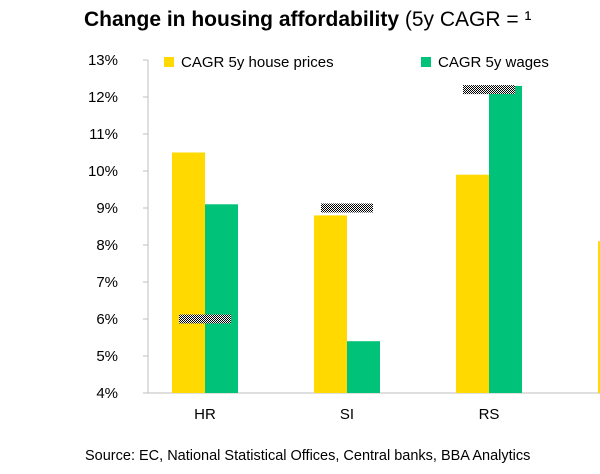  I want to click on bar-house-prices-si, so click(330, 304).